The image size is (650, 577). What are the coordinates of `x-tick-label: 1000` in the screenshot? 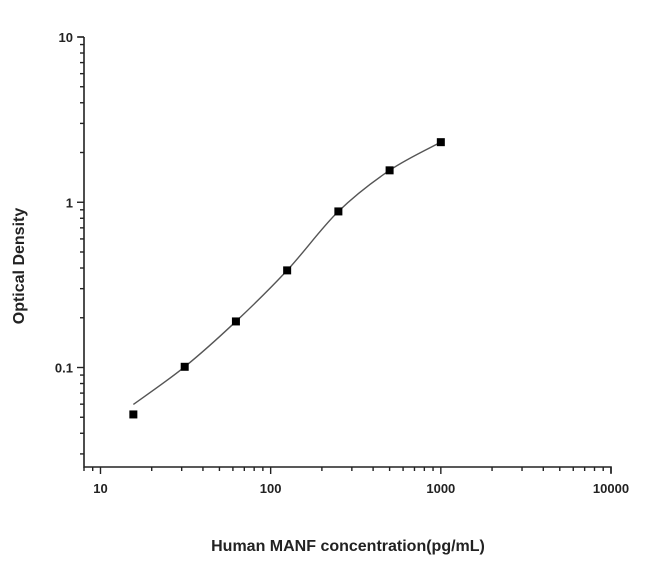 It's located at (440, 488).